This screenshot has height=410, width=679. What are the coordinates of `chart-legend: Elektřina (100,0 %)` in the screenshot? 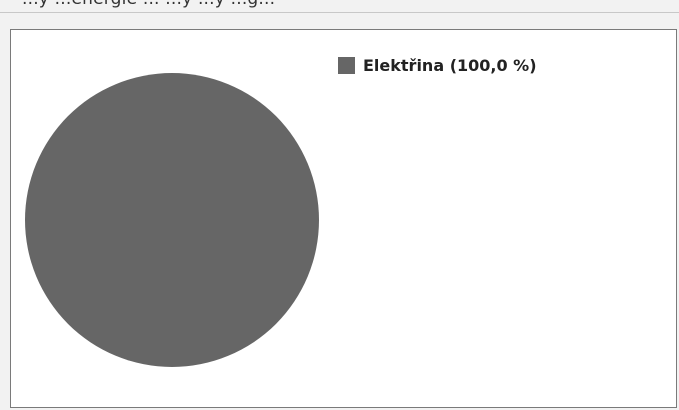 It's located at (437, 65).